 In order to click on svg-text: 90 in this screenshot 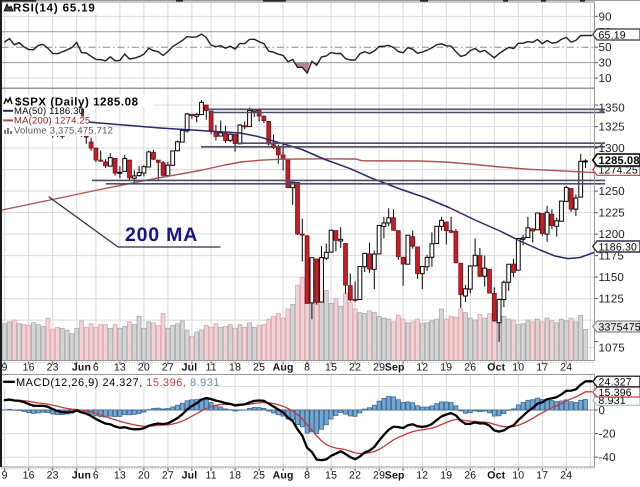, I will do `click(605, 17)`.